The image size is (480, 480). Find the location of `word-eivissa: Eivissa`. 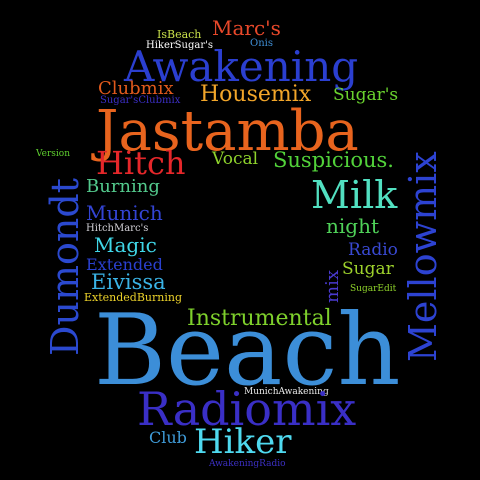

word-eivissa: Eivissa is located at coordinates (128, 282).